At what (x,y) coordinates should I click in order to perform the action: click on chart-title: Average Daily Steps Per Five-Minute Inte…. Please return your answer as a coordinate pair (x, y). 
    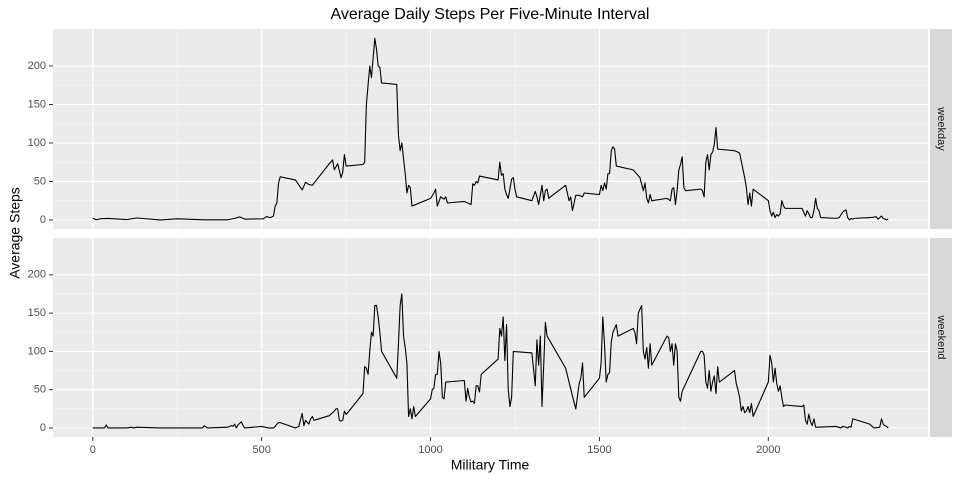
    Looking at the image, I should click on (490, 14).